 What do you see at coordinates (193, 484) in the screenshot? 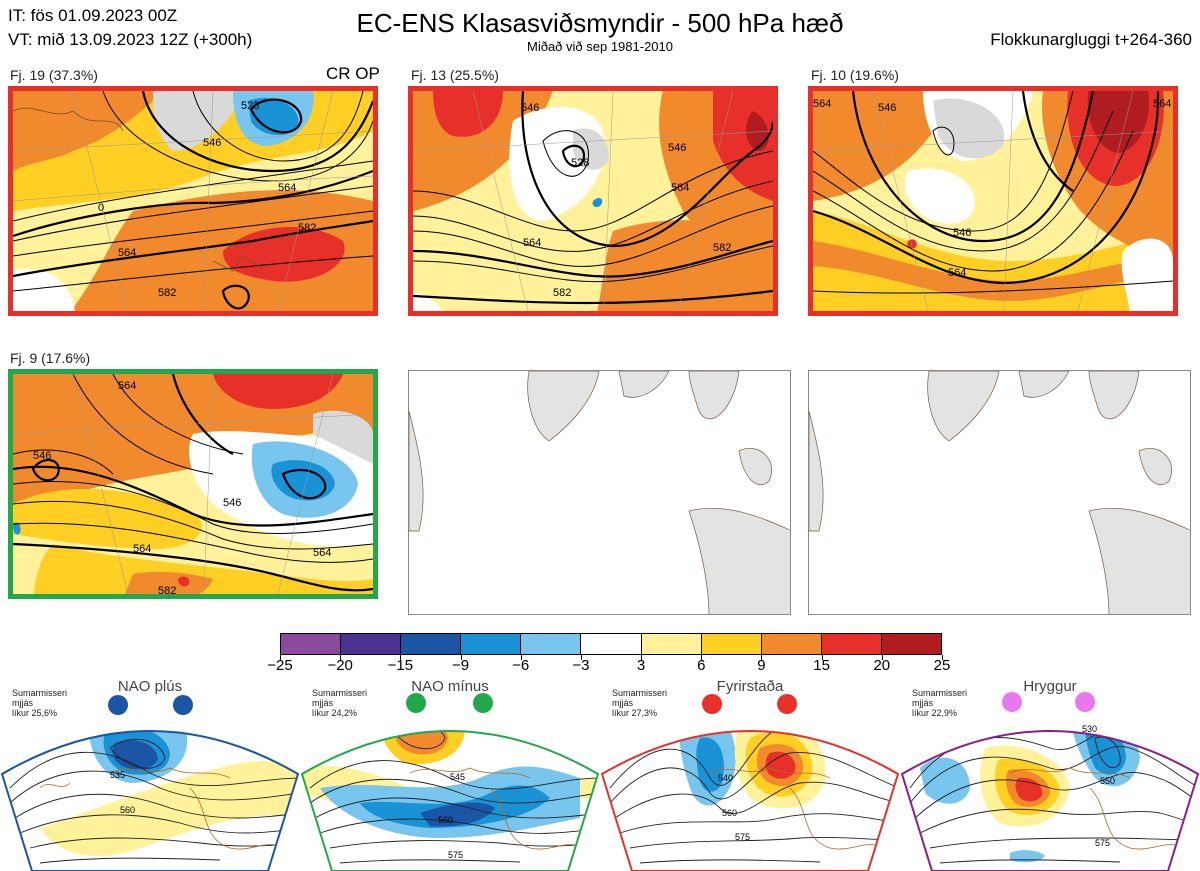
I see `cluster-4-map: 564 546 546 564 564 582 582` at bounding box center [193, 484].